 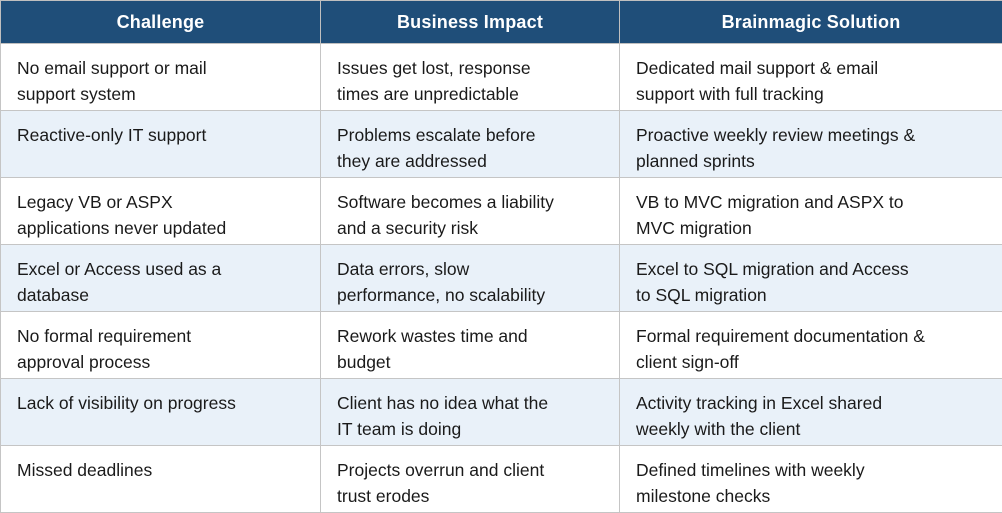 I want to click on cell-impact-7: Projects overrun and client trust erodes, so click(x=470, y=479).